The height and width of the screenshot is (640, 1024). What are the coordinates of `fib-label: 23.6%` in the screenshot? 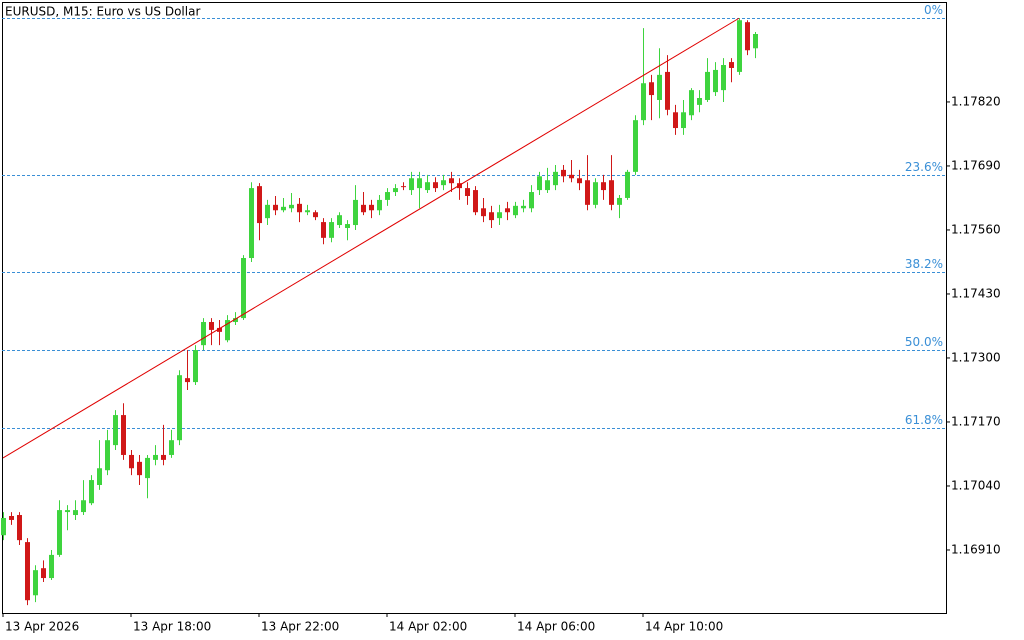 It's located at (924, 167).